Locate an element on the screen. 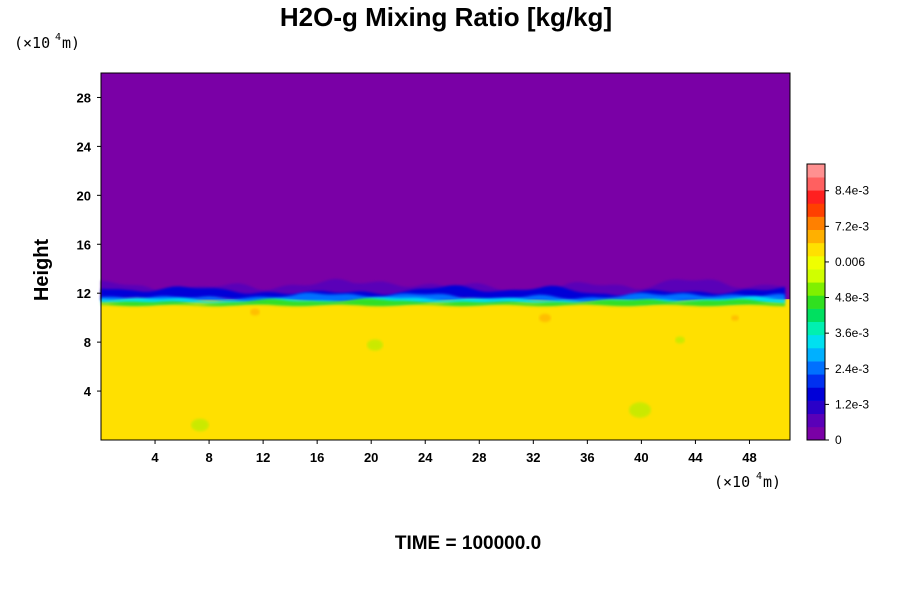 The width and height of the screenshot is (900, 600). x-tick-label: 28 is located at coordinates (479, 457).